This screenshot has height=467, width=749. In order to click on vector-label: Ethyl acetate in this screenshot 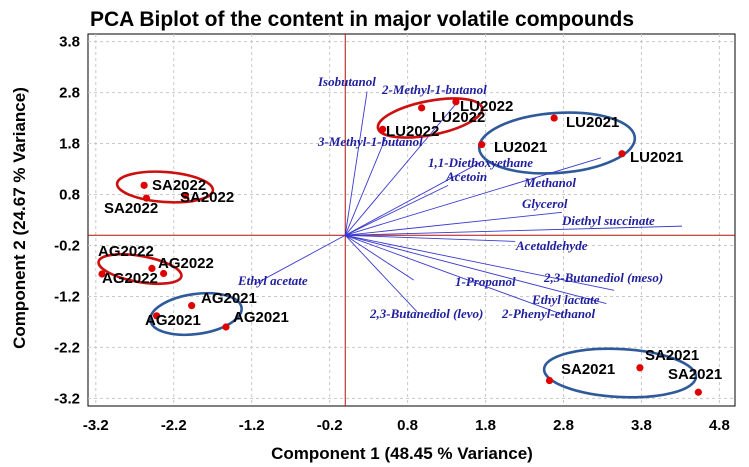, I will do `click(272, 280)`.